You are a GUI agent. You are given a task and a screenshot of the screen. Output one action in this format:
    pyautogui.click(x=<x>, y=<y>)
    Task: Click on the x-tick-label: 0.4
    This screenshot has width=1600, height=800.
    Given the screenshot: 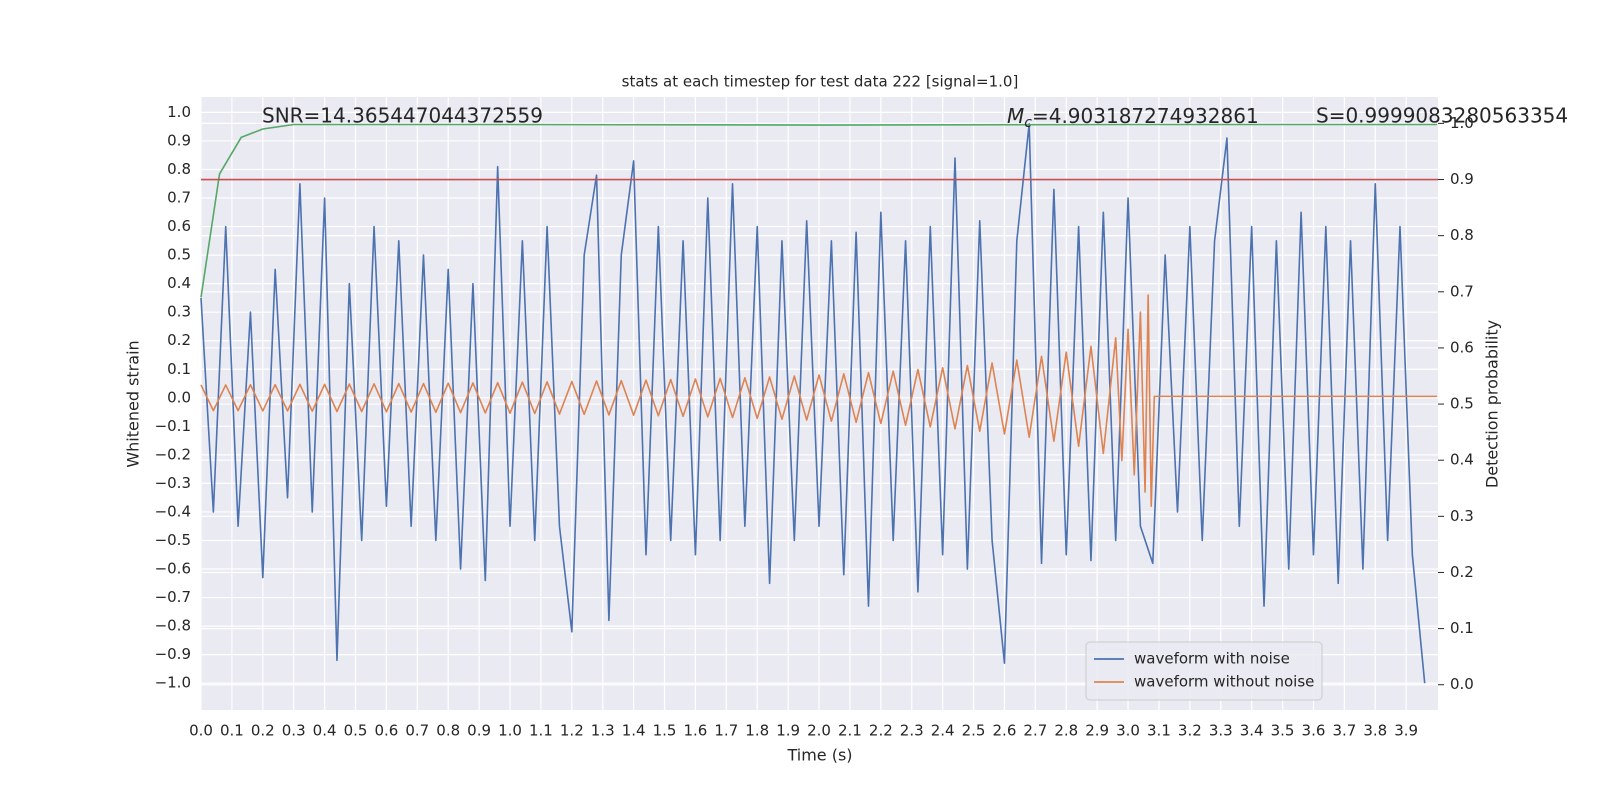 What is the action you would take?
    pyautogui.click(x=325, y=731)
    